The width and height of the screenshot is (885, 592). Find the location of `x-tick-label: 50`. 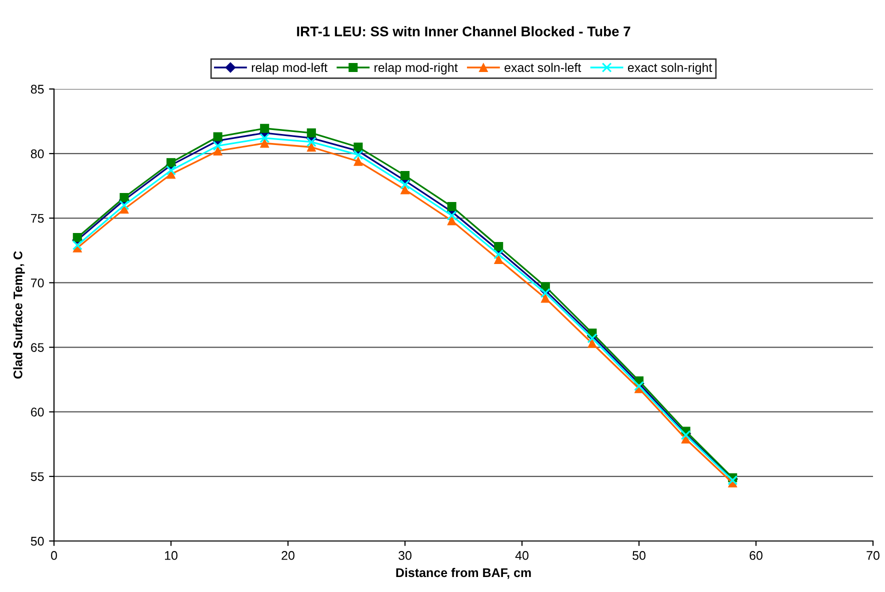

x-tick-label: 50 is located at coordinates (639, 555).